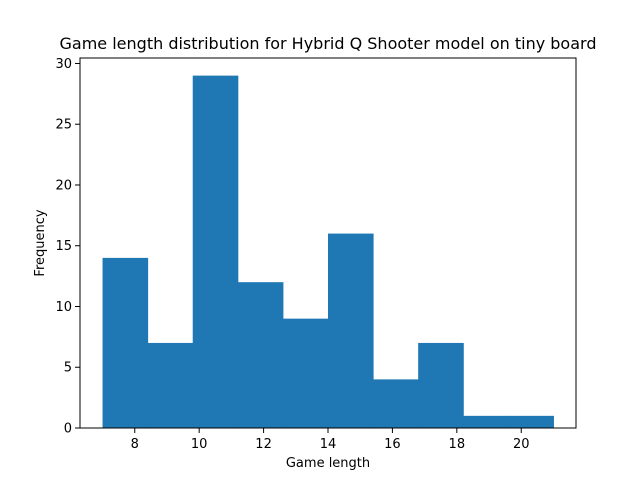  What do you see at coordinates (521, 444) in the screenshot?
I see `x-tick-label: 20` at bounding box center [521, 444].